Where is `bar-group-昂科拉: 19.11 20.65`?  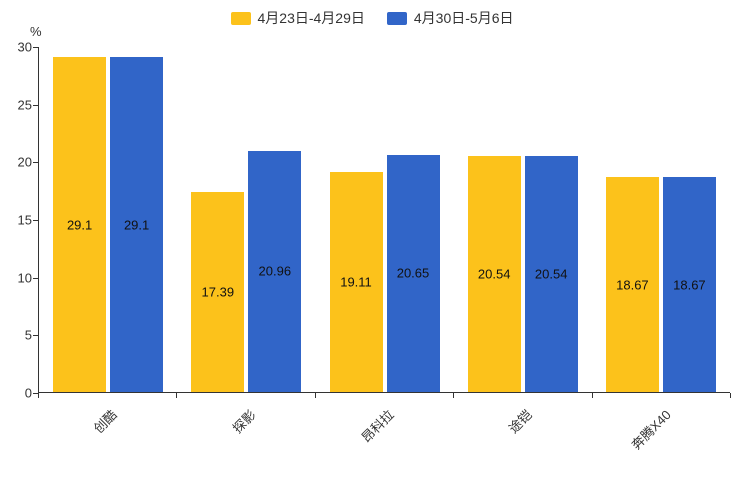
bar-group-昂科拉: 19.11 20.65 is located at coordinates (384, 219).